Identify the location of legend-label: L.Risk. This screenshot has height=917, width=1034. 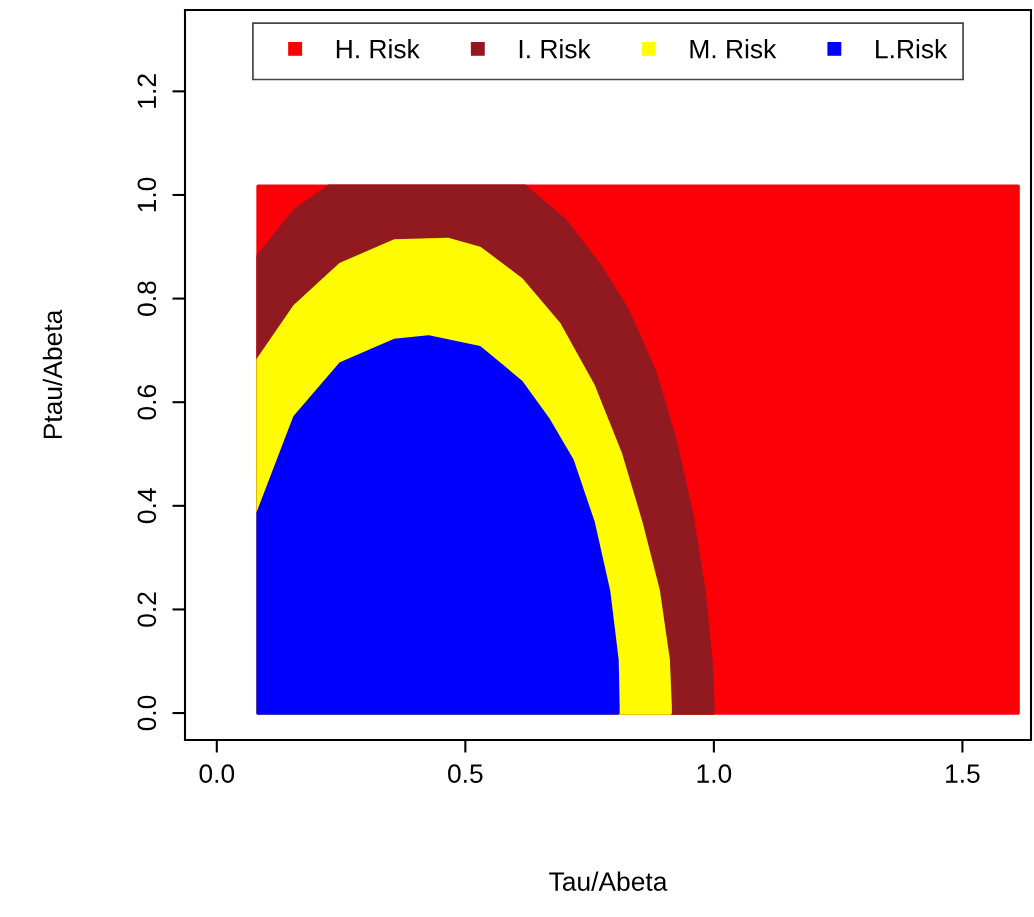
(912, 49).